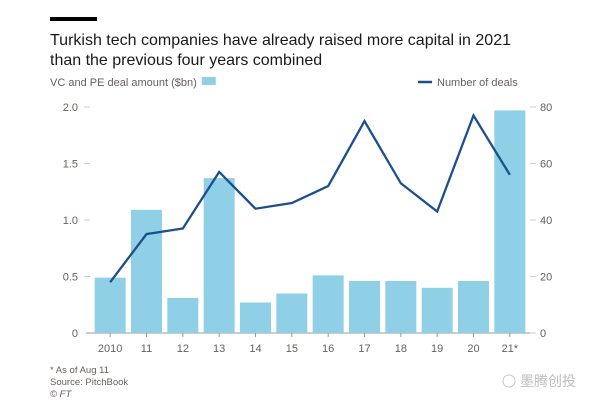  I want to click on x-axis-tick-label: 11, so click(146, 349).